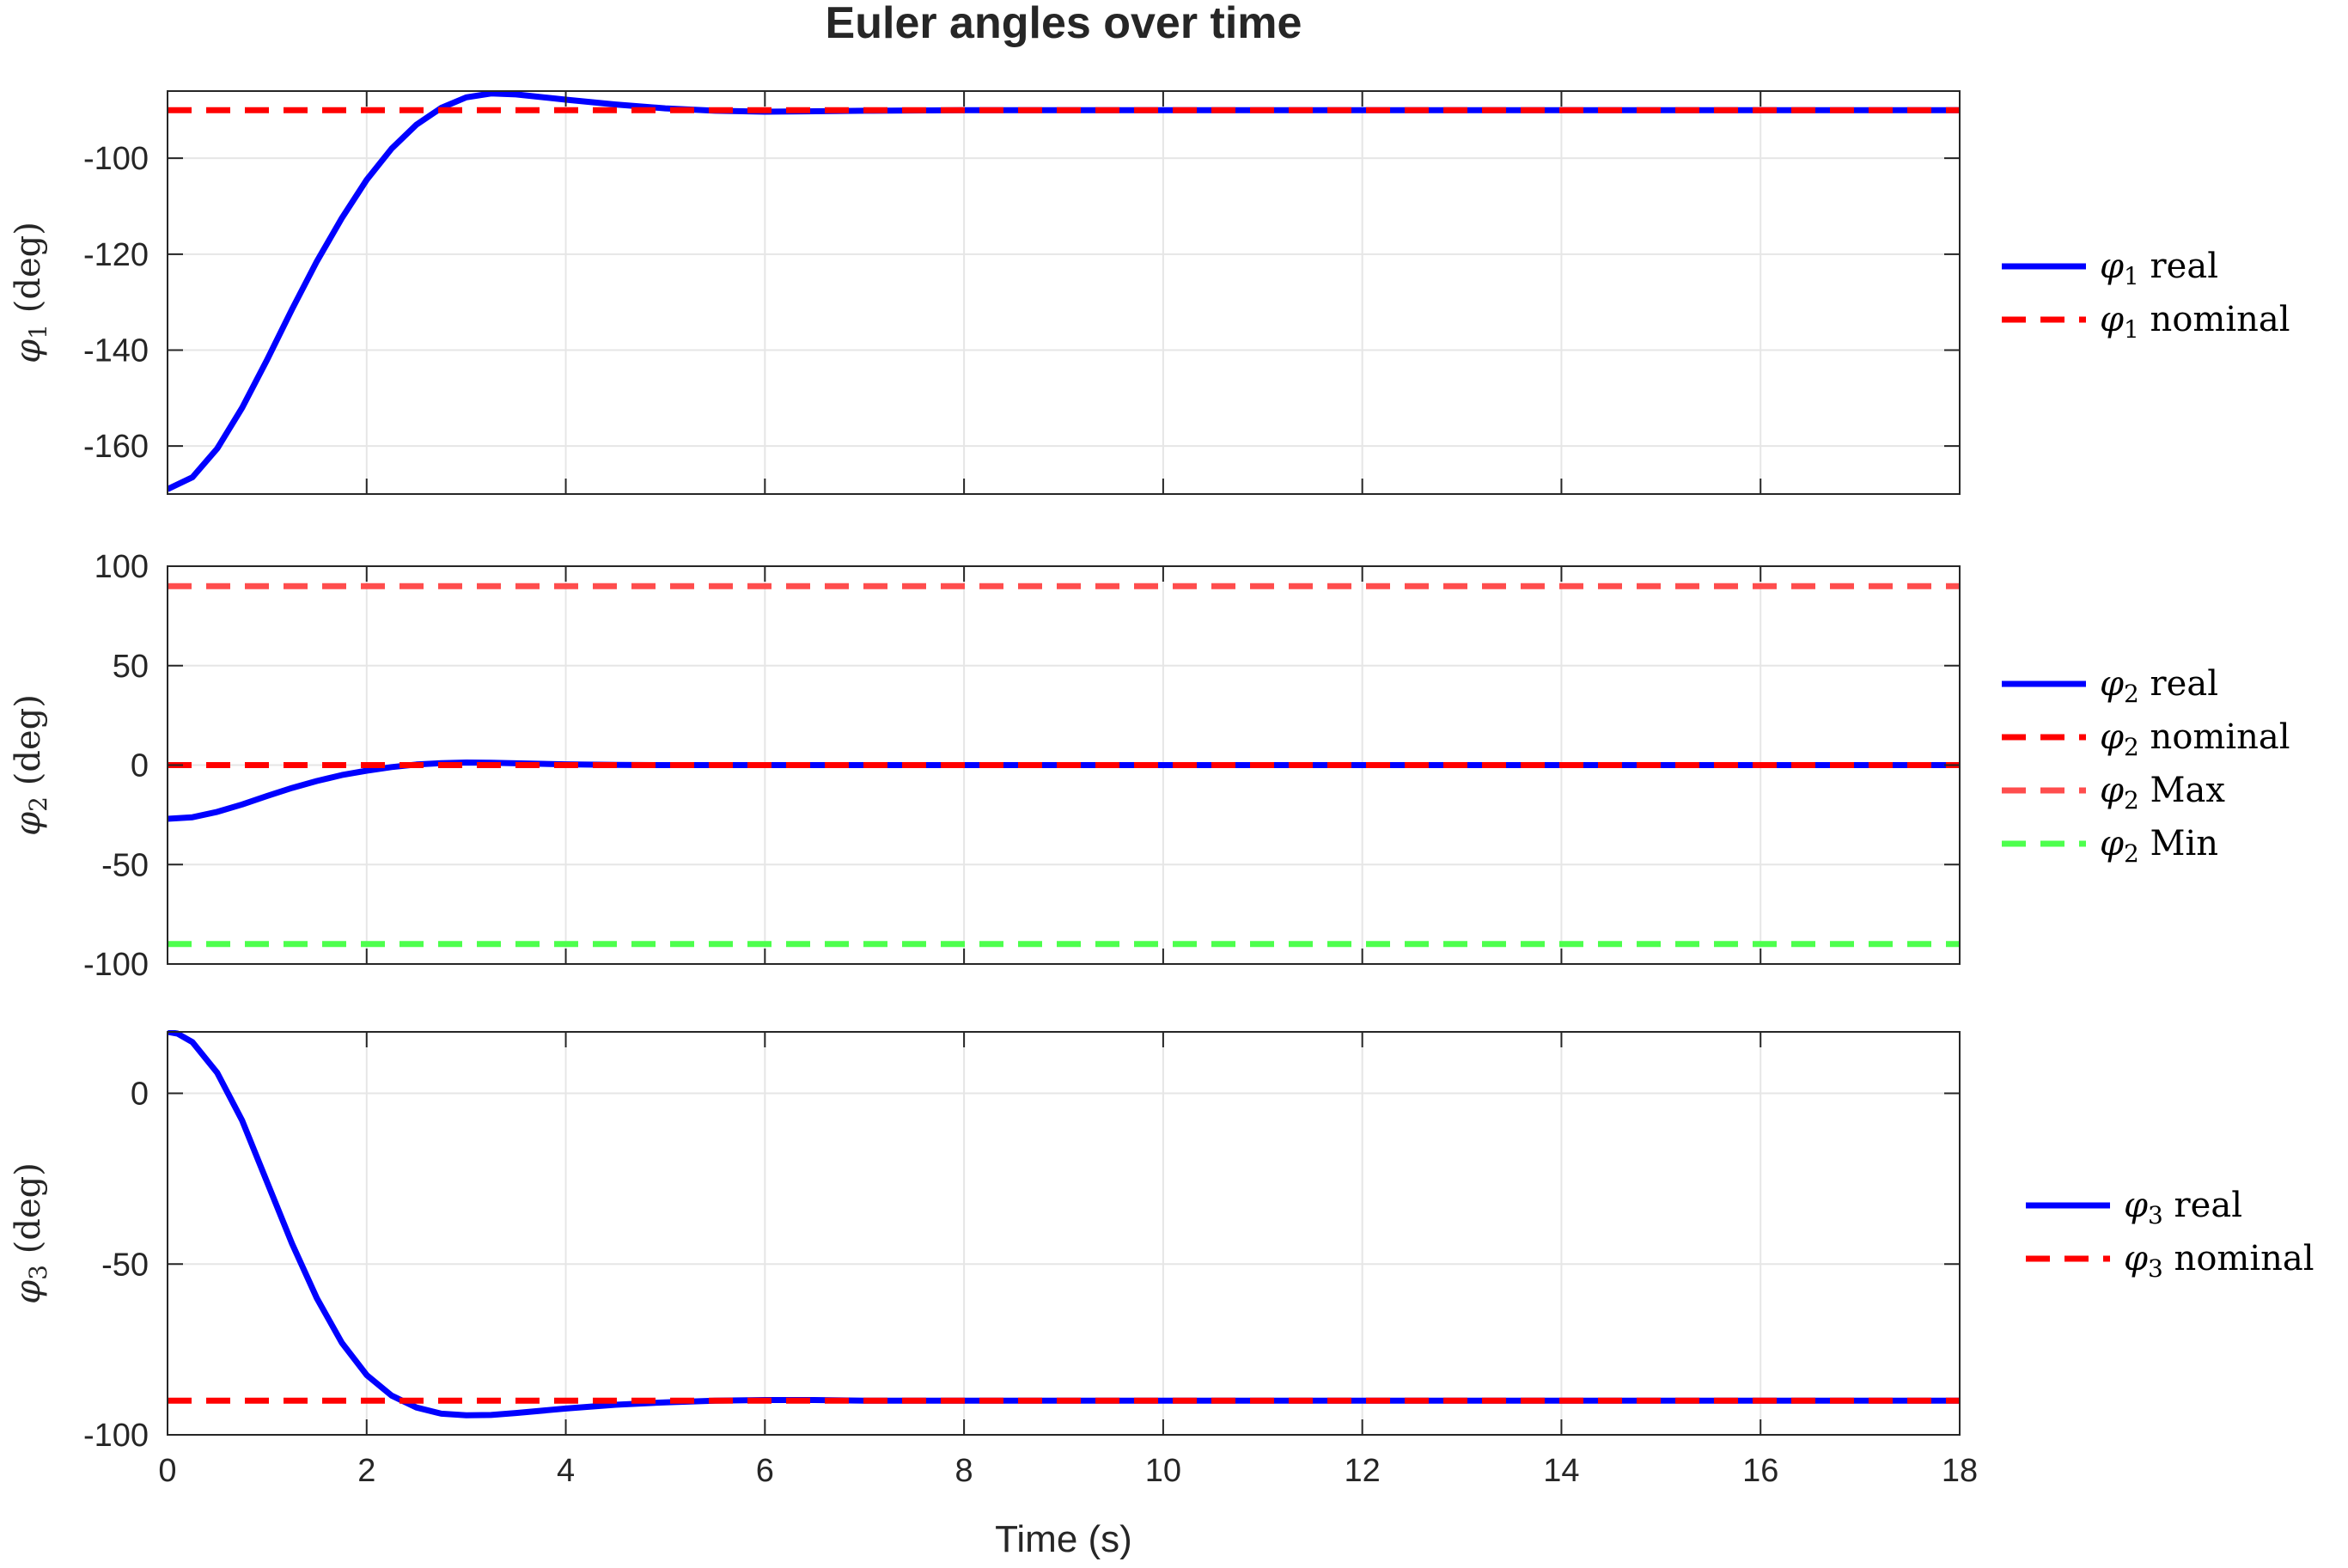  I want to click on y-tick-label: 100, so click(122, 567).